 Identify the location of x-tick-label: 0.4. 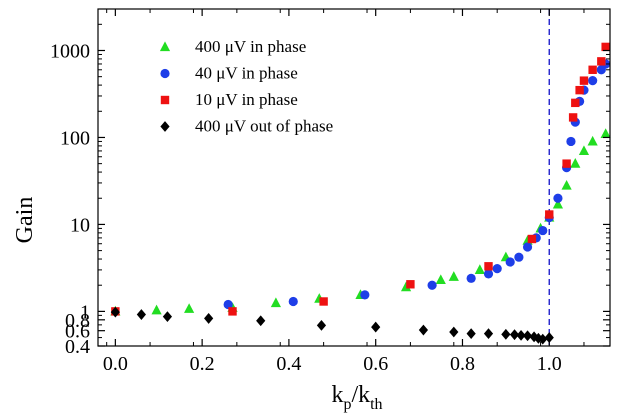
(288, 364).